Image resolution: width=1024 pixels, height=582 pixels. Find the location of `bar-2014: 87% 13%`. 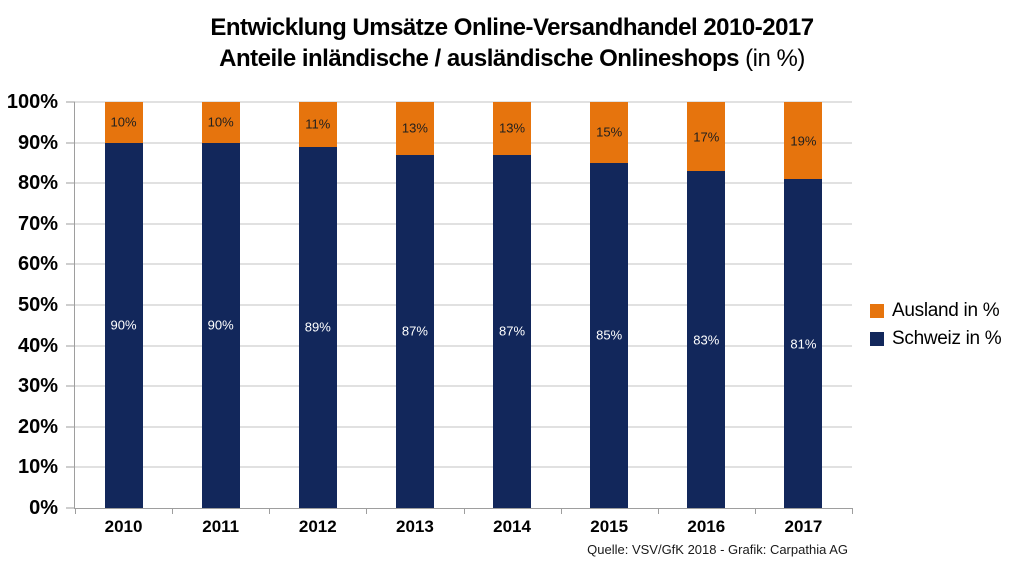

bar-2014: 87% 13% is located at coordinates (512, 305).